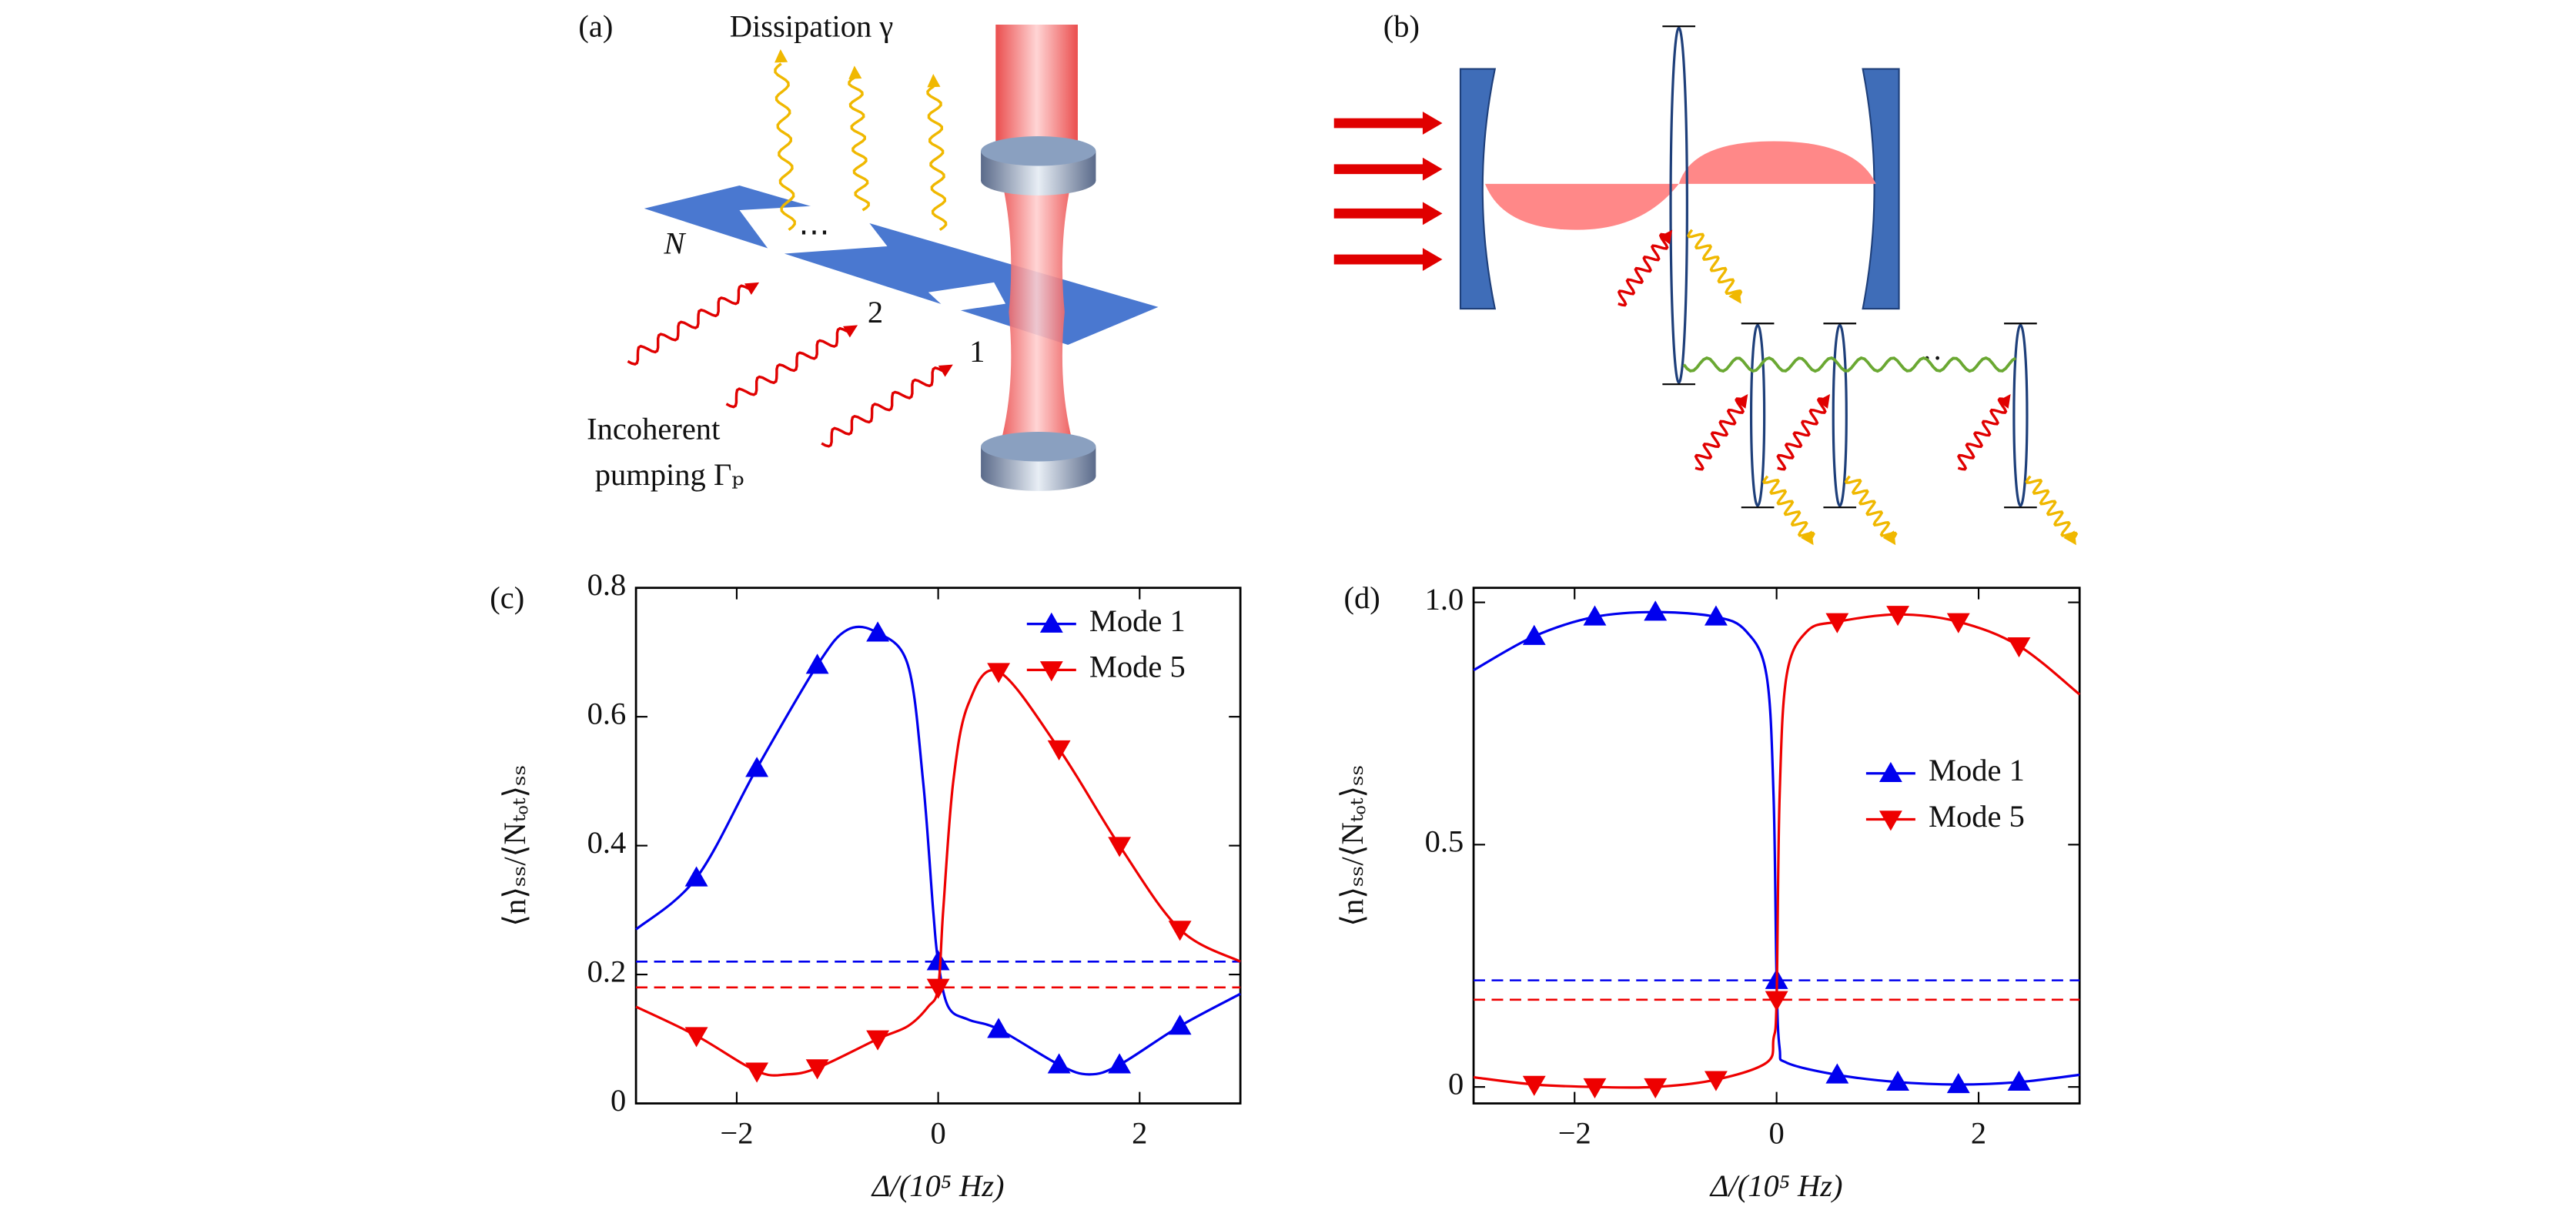 This screenshot has height=1220, width=2576. What do you see at coordinates (674, 243) in the screenshot?
I see `membrane-n-label: N` at bounding box center [674, 243].